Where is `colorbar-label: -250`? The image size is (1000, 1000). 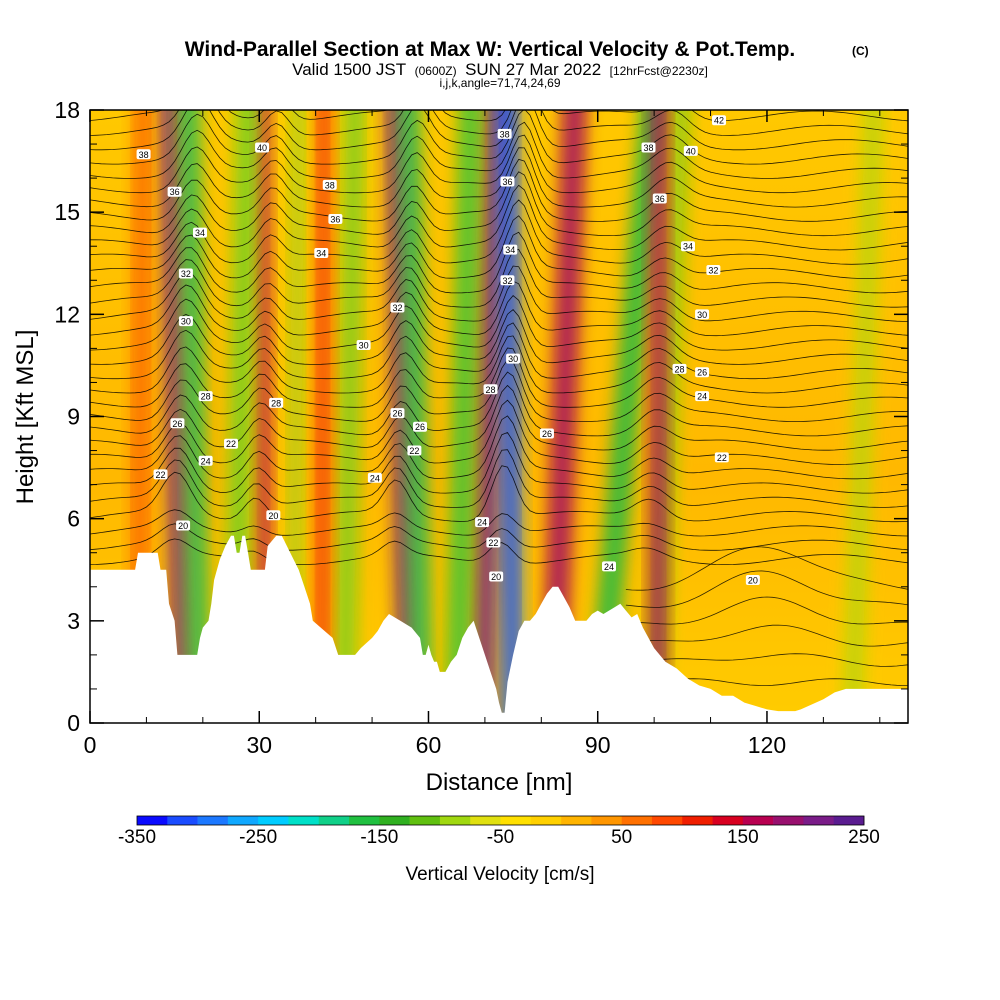 colorbar-label: -250 is located at coordinates (258, 837).